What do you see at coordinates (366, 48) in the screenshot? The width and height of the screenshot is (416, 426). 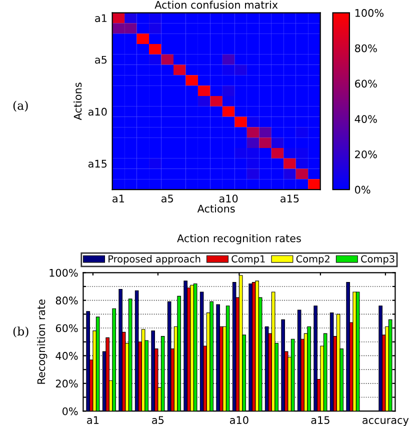 I see `color-bar-label: 80%` at bounding box center [366, 48].